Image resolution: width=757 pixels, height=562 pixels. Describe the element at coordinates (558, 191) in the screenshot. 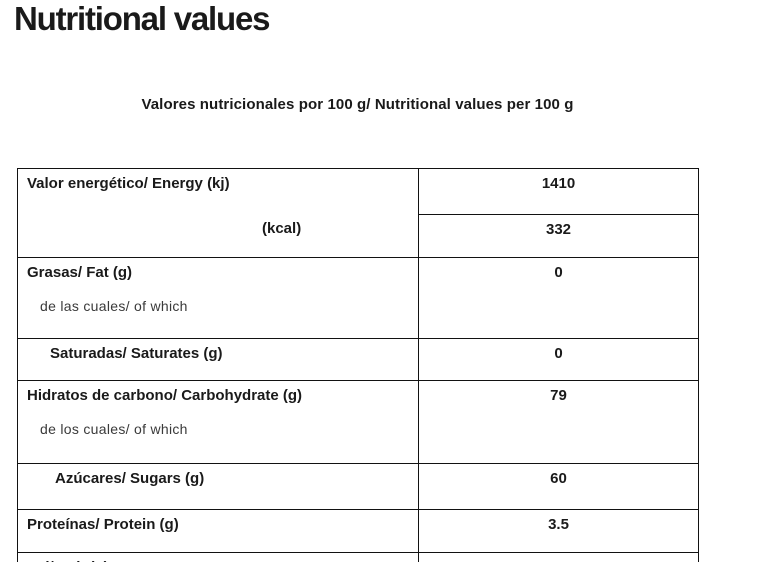

I see `nutrient-value-energy-kj: 1410` at that location.